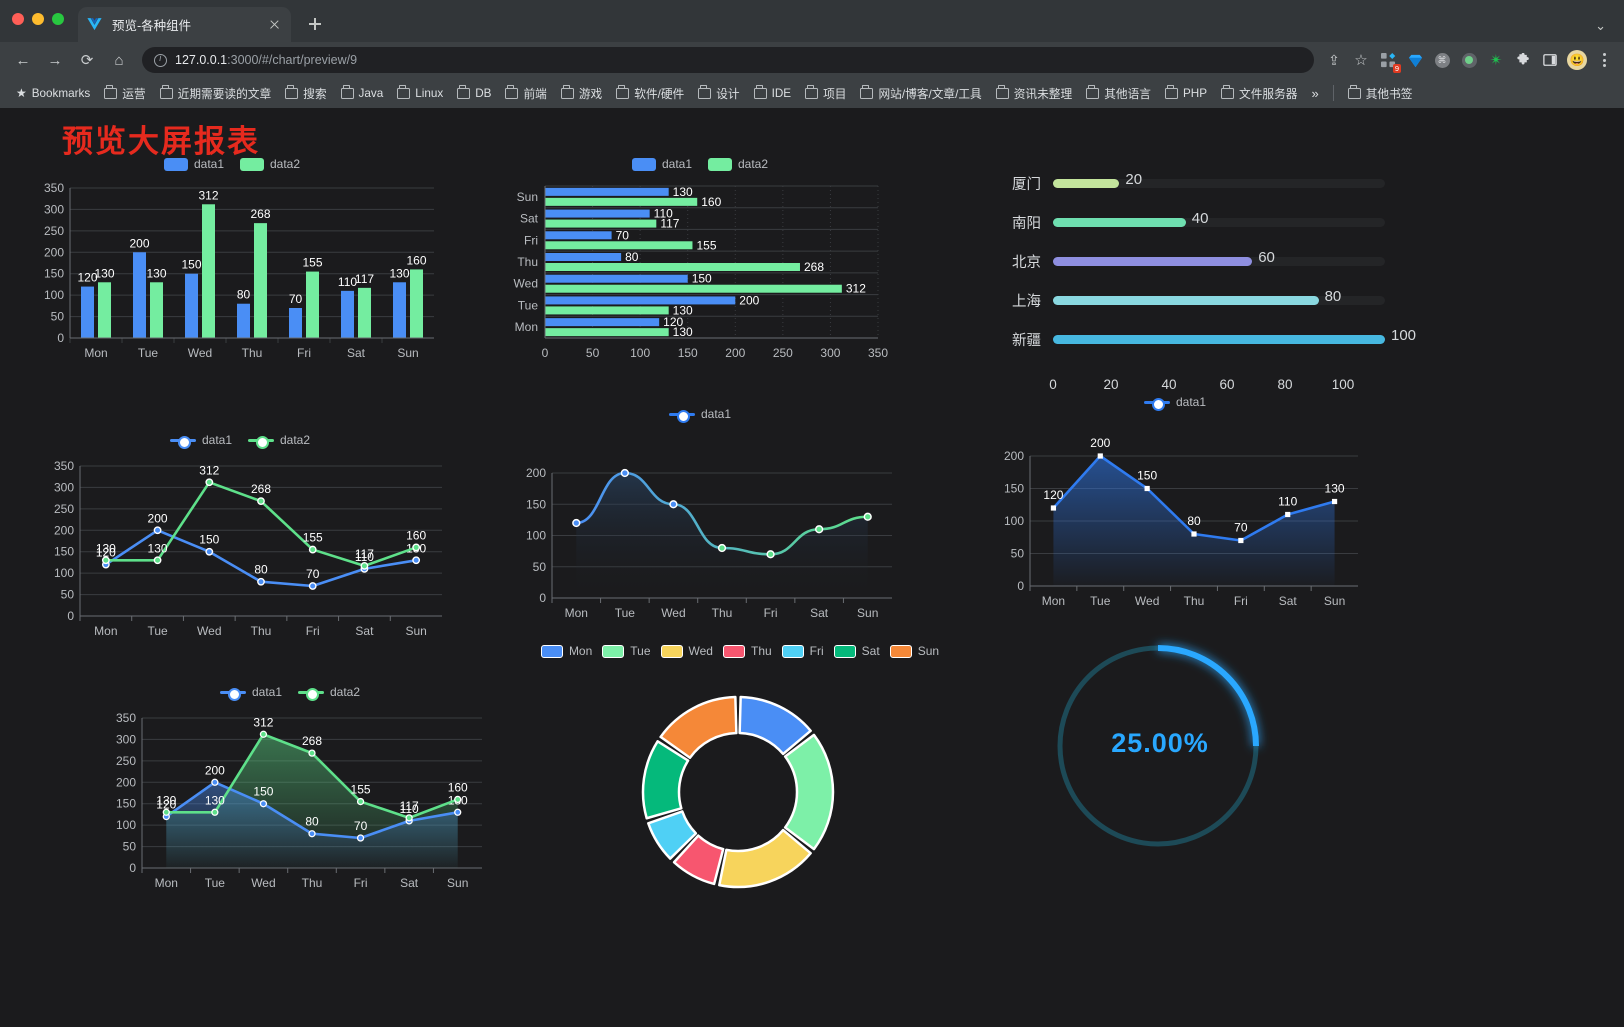 Image resolution: width=1624 pixels, height=1027 pixels. What do you see at coordinates (1380, 93) in the screenshot?
I see `other-bookmarks-folder: 其他书签` at bounding box center [1380, 93].